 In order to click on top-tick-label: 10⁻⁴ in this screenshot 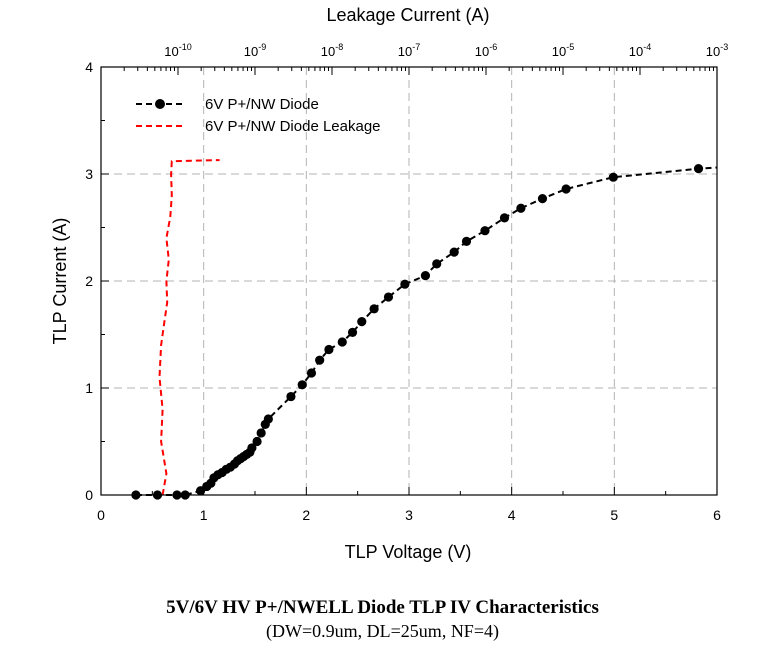, I will do `click(640, 50)`.